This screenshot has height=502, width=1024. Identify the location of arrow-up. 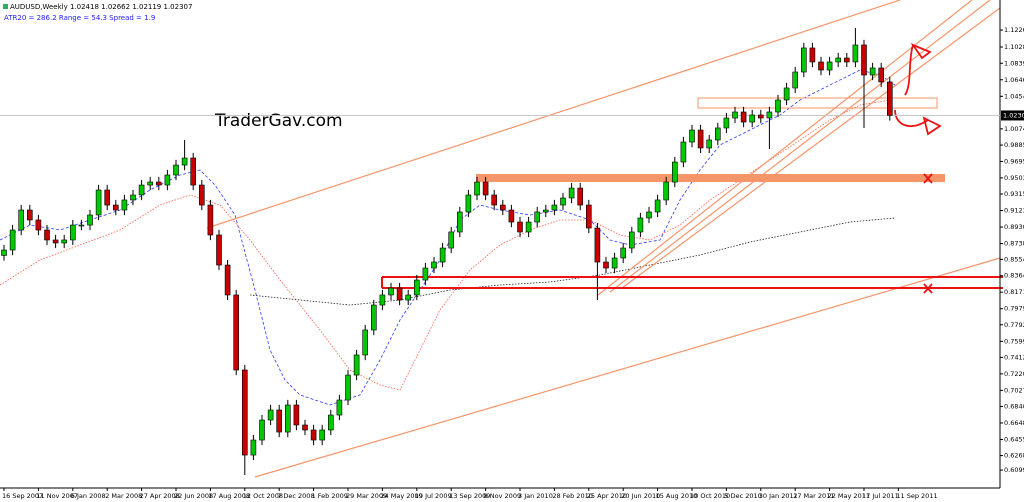
(918, 69).